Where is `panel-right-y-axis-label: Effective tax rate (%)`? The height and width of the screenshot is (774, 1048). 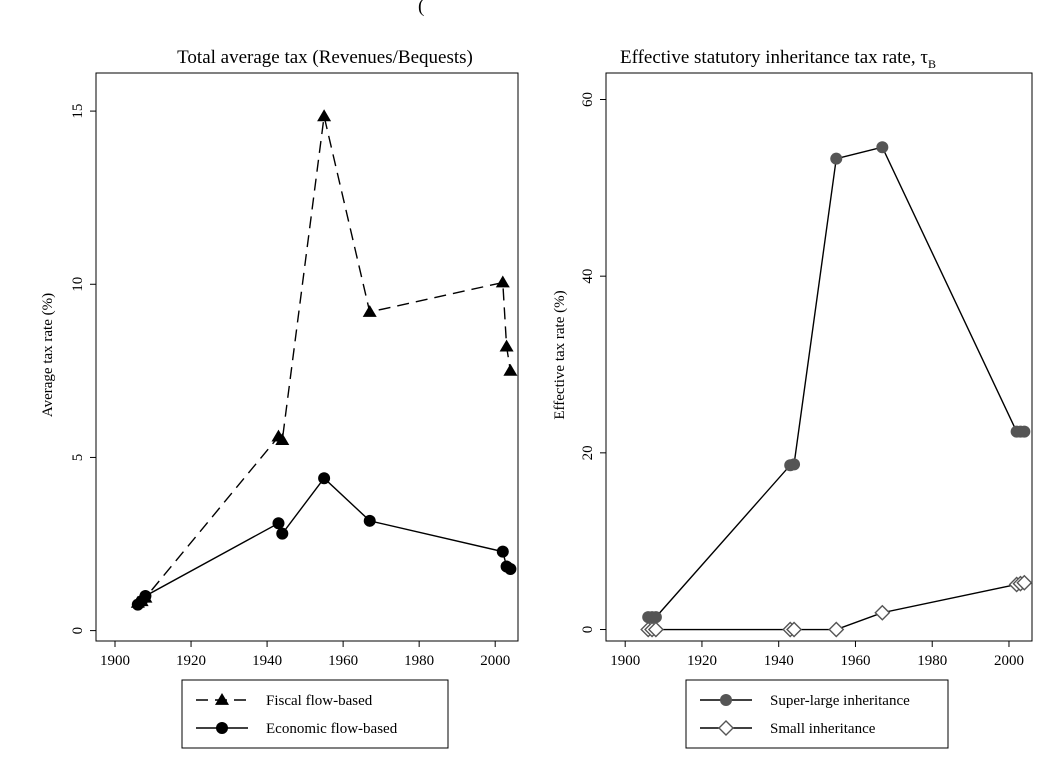
panel-right-y-axis-label: Effective tax rate (%) is located at coordinates (560, 354).